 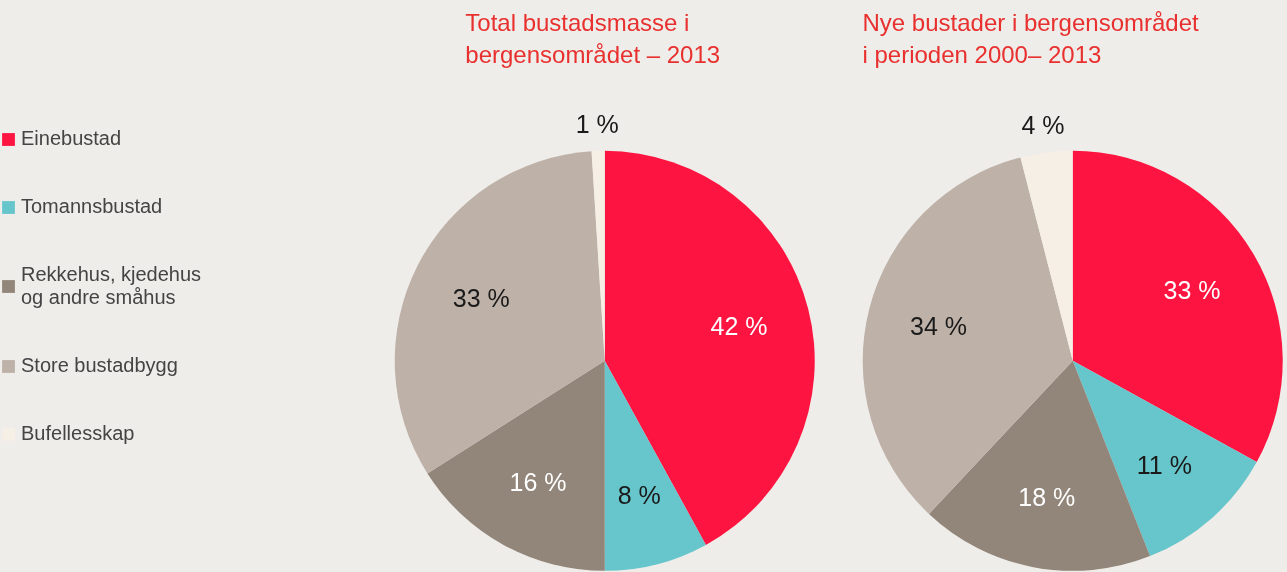 I want to click on data-label: 4 %, so click(x=1043, y=125).